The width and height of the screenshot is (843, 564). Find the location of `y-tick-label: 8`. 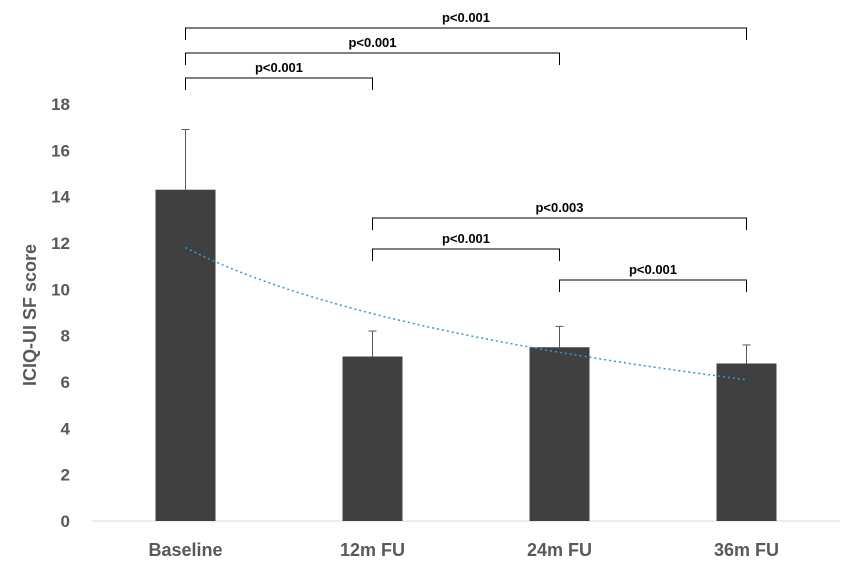

y-tick-label: 8 is located at coordinates (65, 336).